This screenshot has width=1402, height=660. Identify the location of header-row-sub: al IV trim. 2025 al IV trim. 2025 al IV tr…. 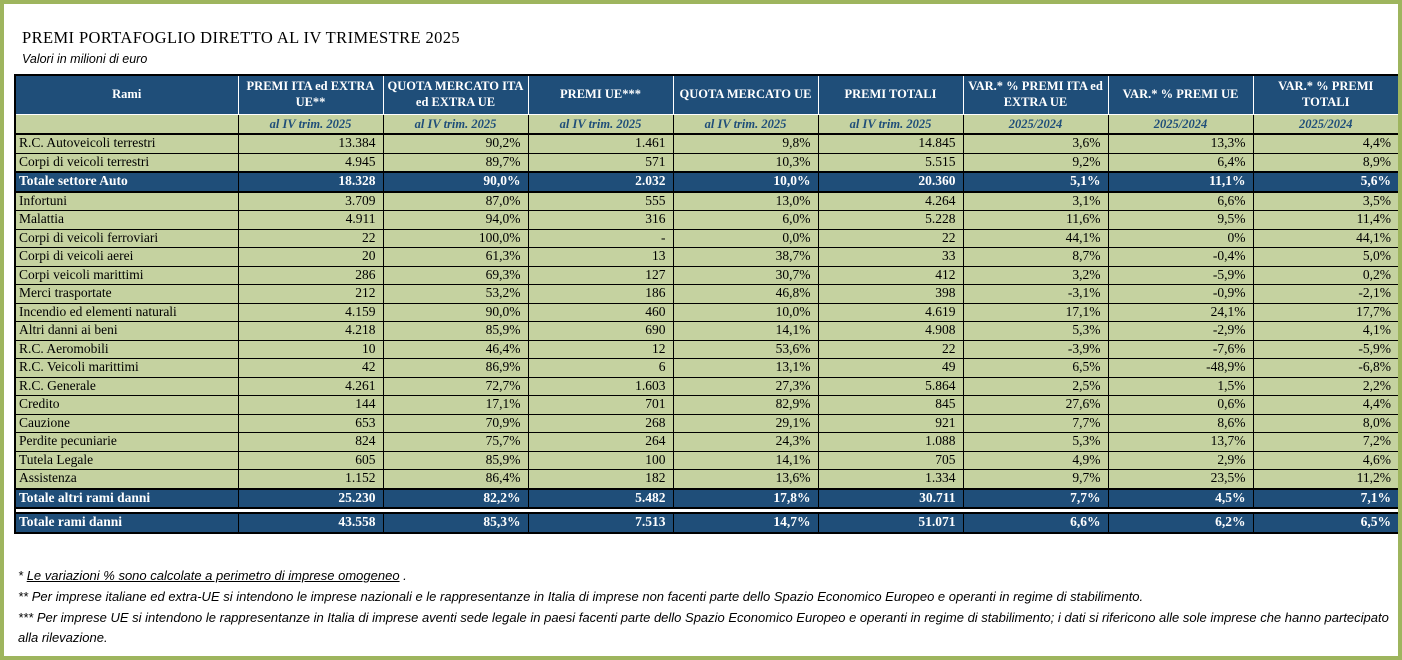
(706, 124).